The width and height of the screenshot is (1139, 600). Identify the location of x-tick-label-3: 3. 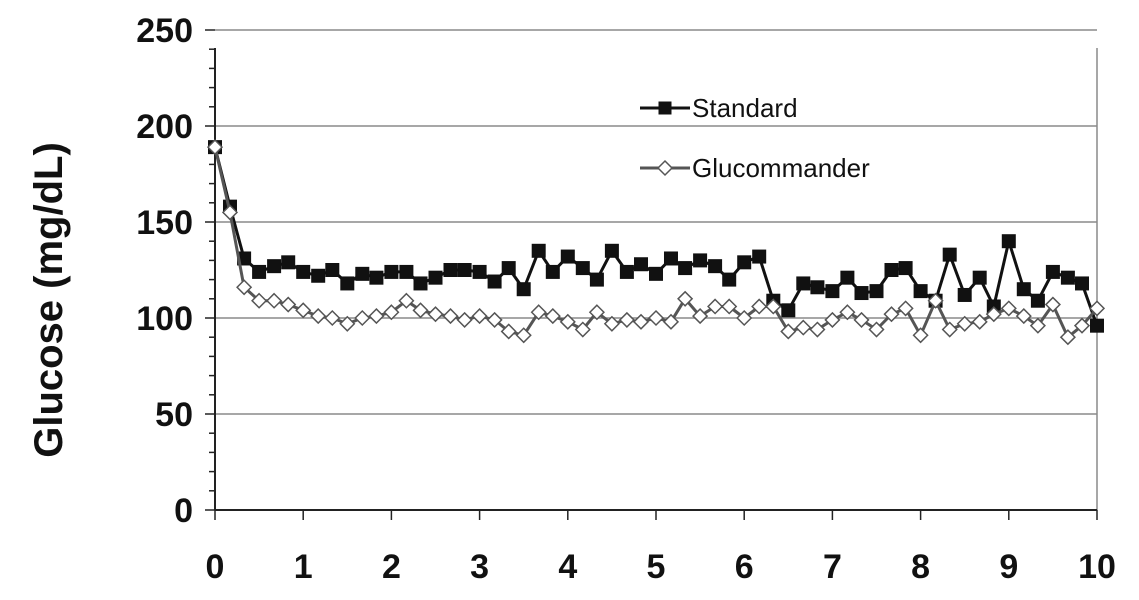
(479, 567).